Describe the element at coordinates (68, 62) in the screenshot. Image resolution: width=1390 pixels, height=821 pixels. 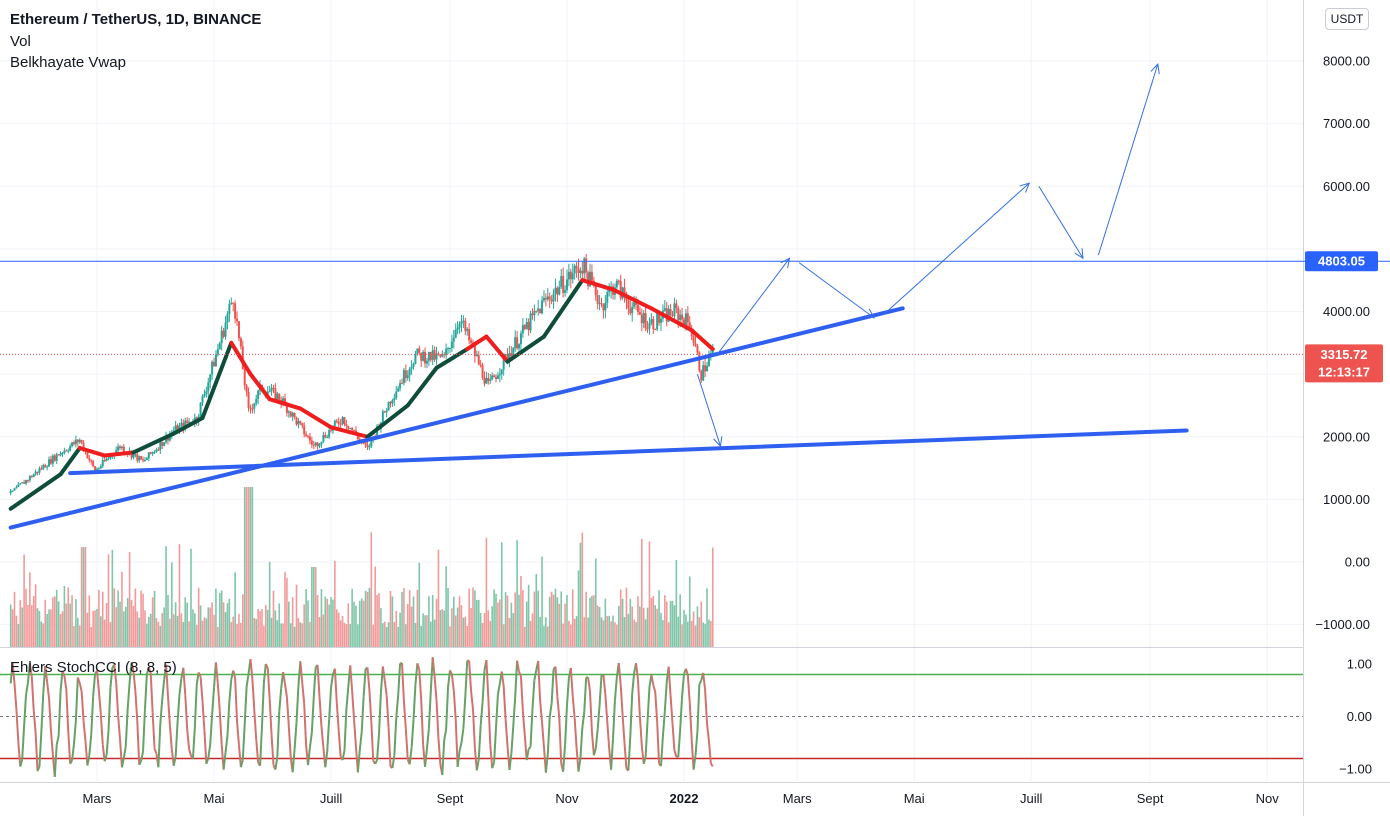
I see `vwap-legend: Belkhayate Vwap` at that location.